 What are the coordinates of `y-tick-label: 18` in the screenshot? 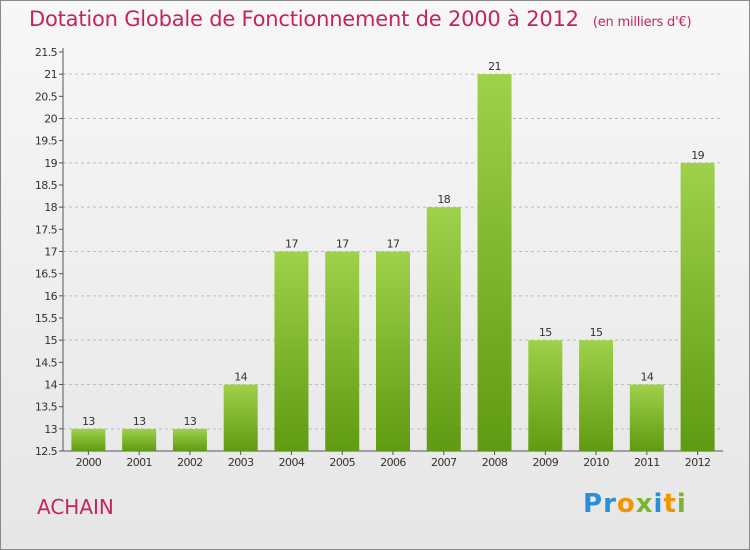 It's located at (50, 207).